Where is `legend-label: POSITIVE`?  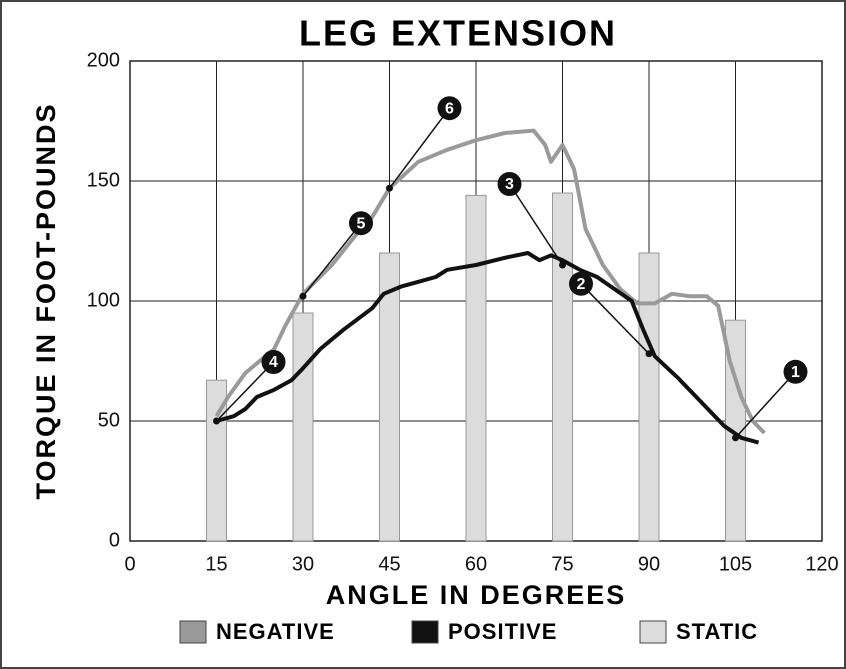
legend-label: POSITIVE is located at coordinates (502, 631).